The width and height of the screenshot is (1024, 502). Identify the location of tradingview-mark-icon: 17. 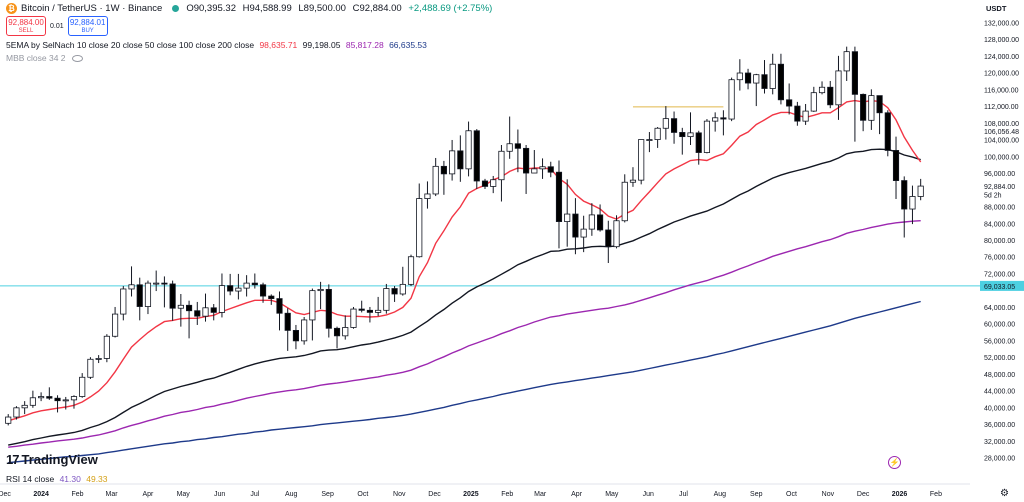
(13, 459).